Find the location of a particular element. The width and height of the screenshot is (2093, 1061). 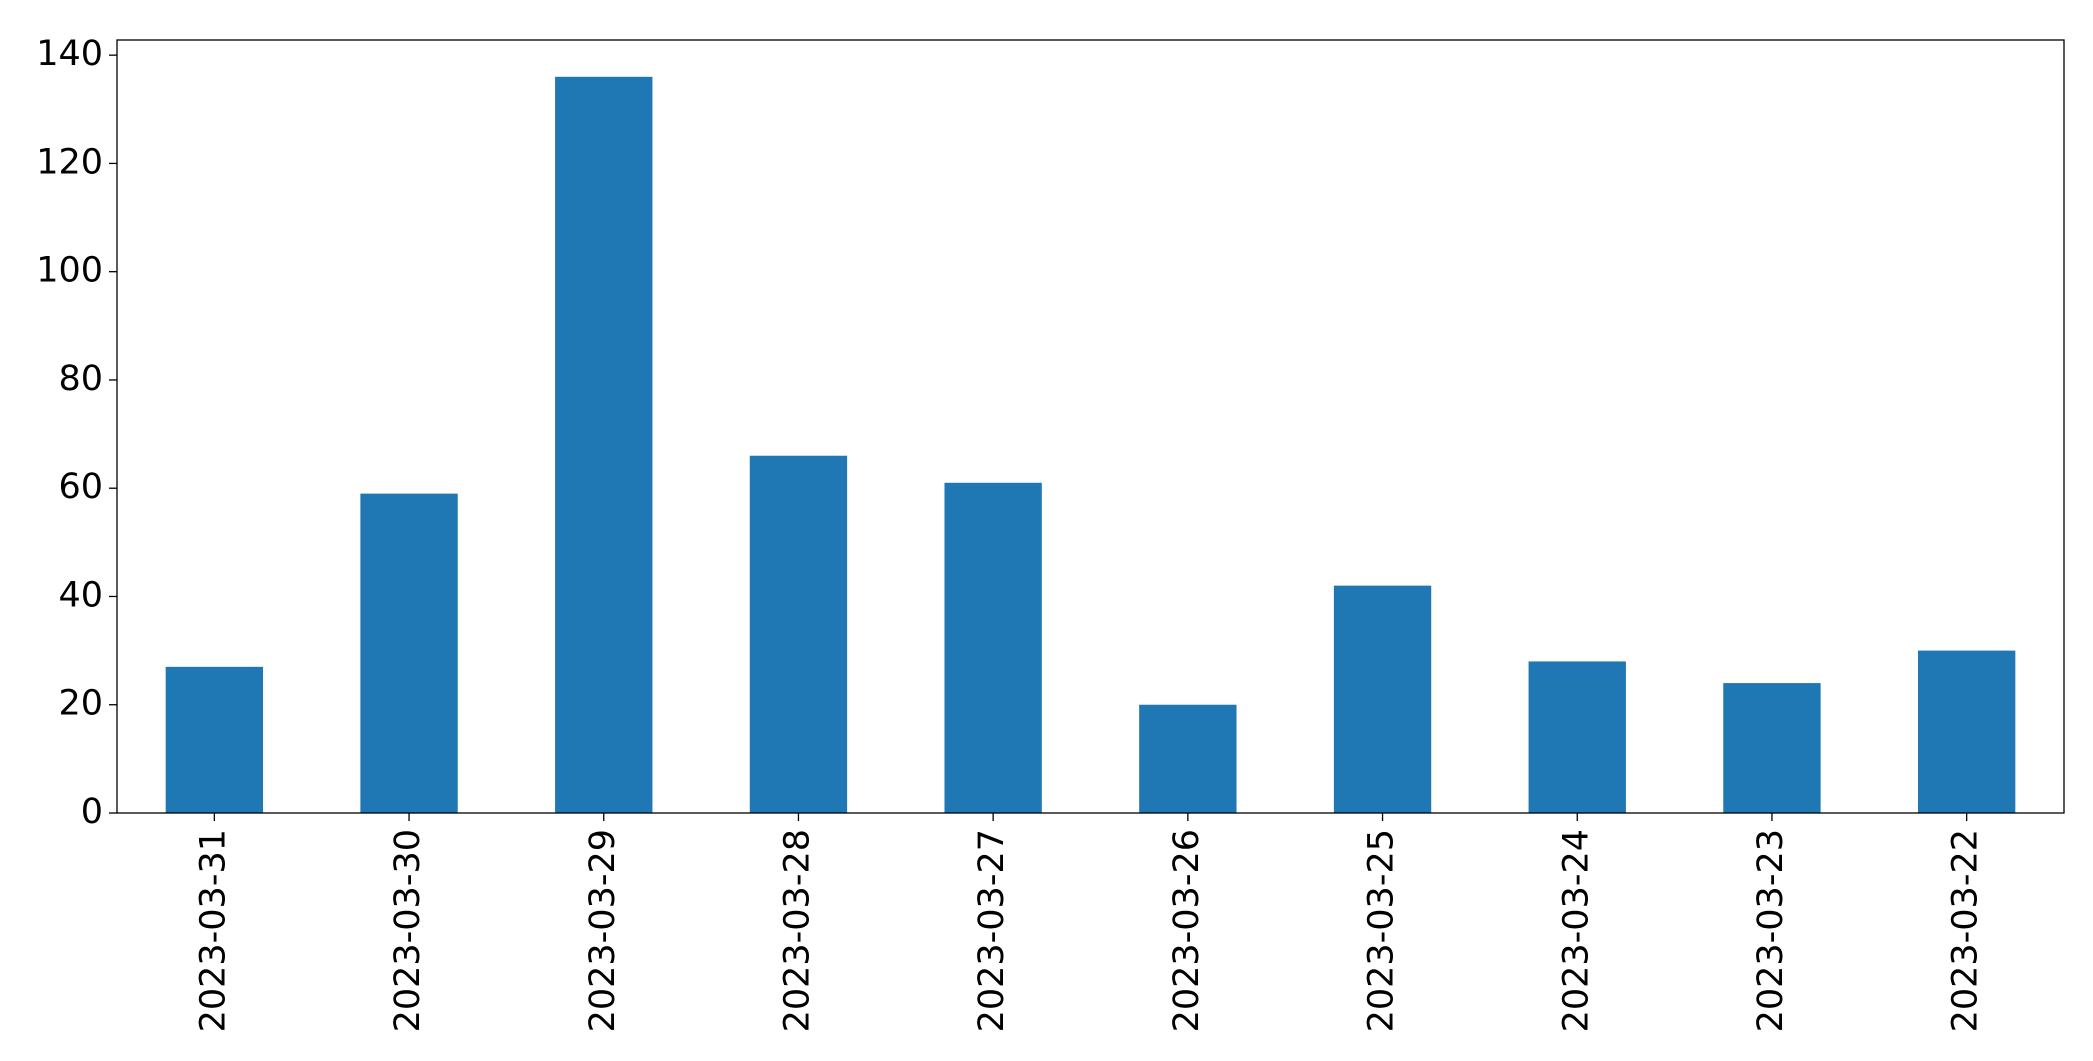

y-tick-label: 120 is located at coordinates (69, 162).